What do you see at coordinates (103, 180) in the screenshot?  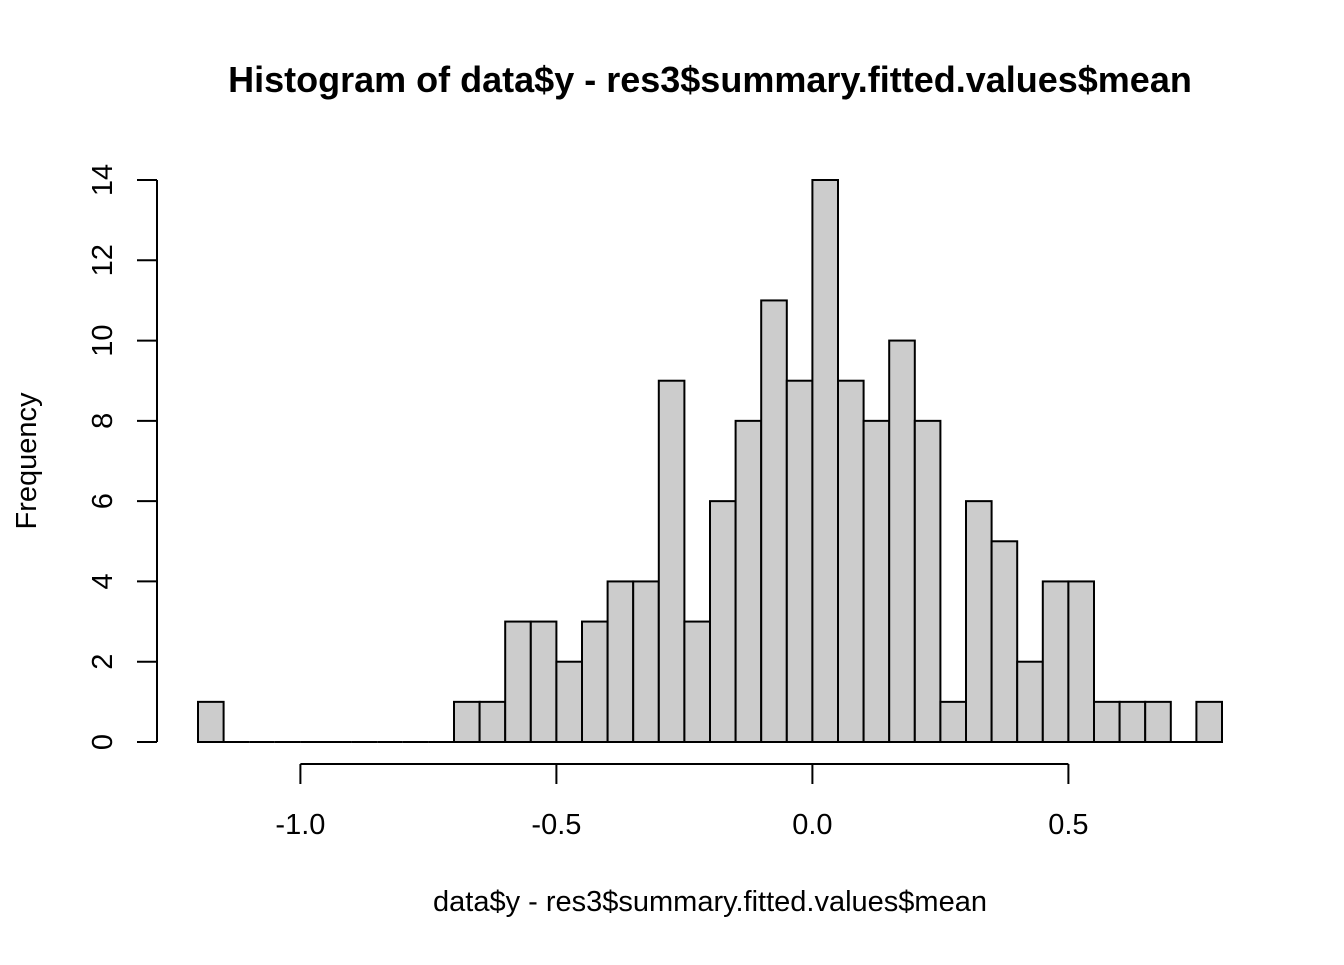 I see `y-tick-label: 14` at bounding box center [103, 180].